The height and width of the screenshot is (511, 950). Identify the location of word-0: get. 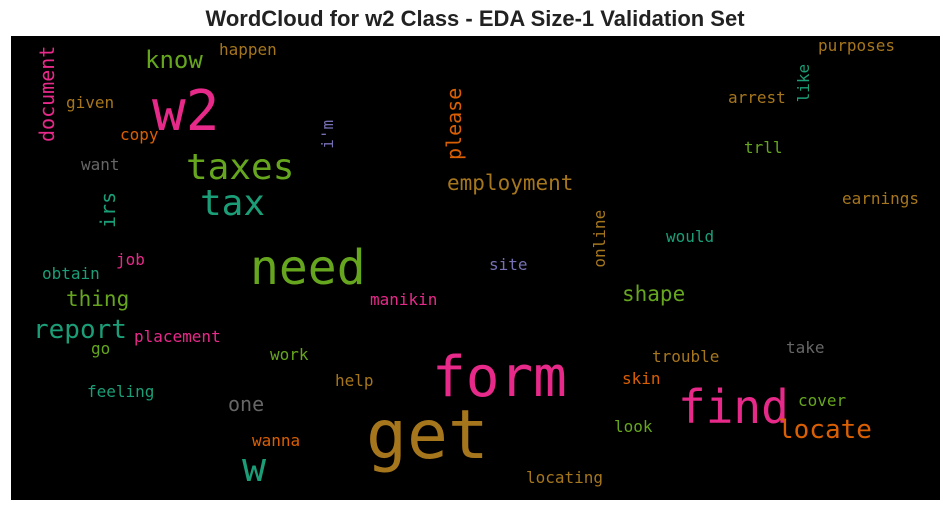
(427, 435).